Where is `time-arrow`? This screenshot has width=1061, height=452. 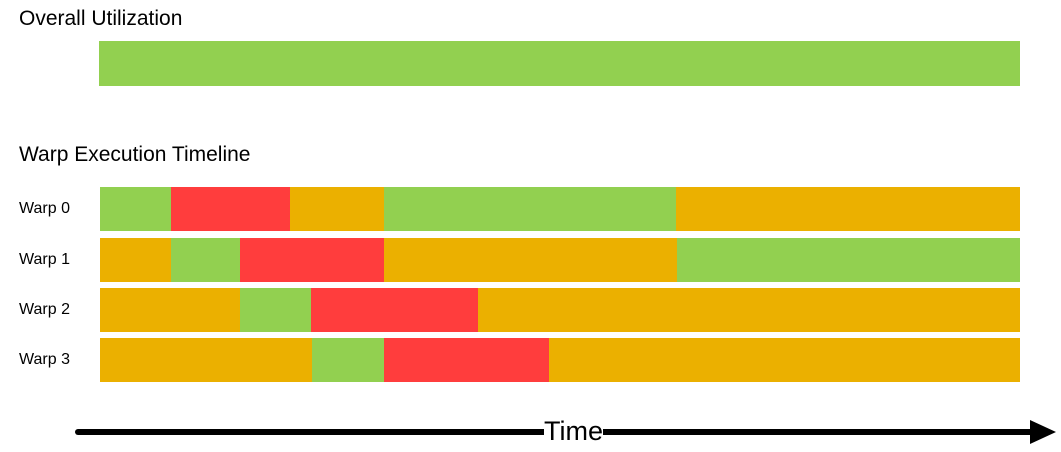
time-arrow is located at coordinates (565, 432).